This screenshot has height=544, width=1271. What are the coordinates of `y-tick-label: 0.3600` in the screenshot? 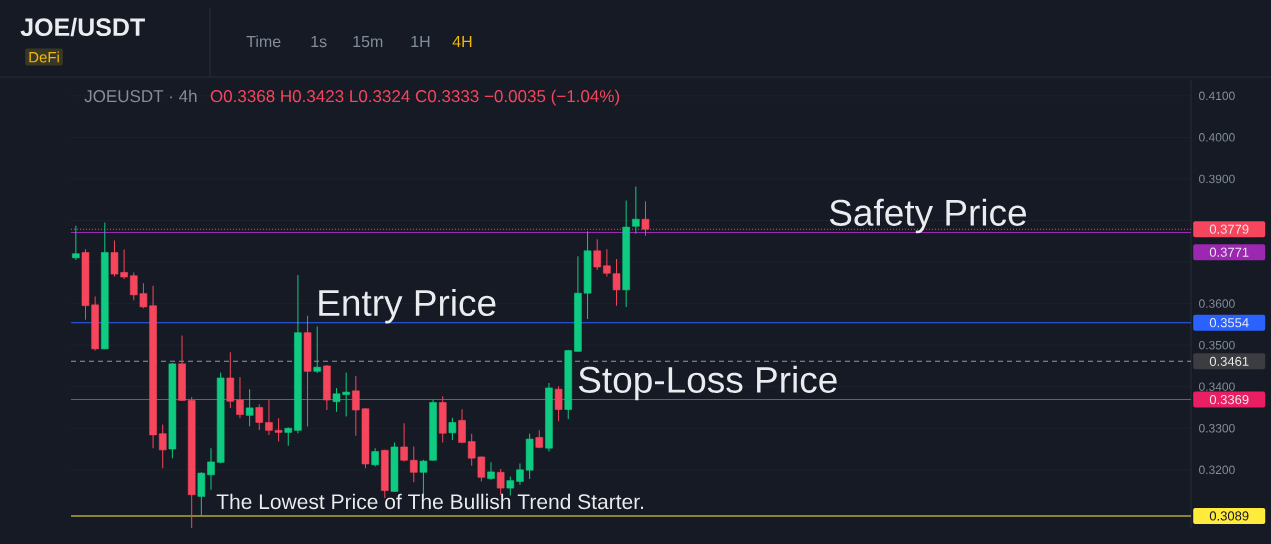 It's located at (1217, 303).